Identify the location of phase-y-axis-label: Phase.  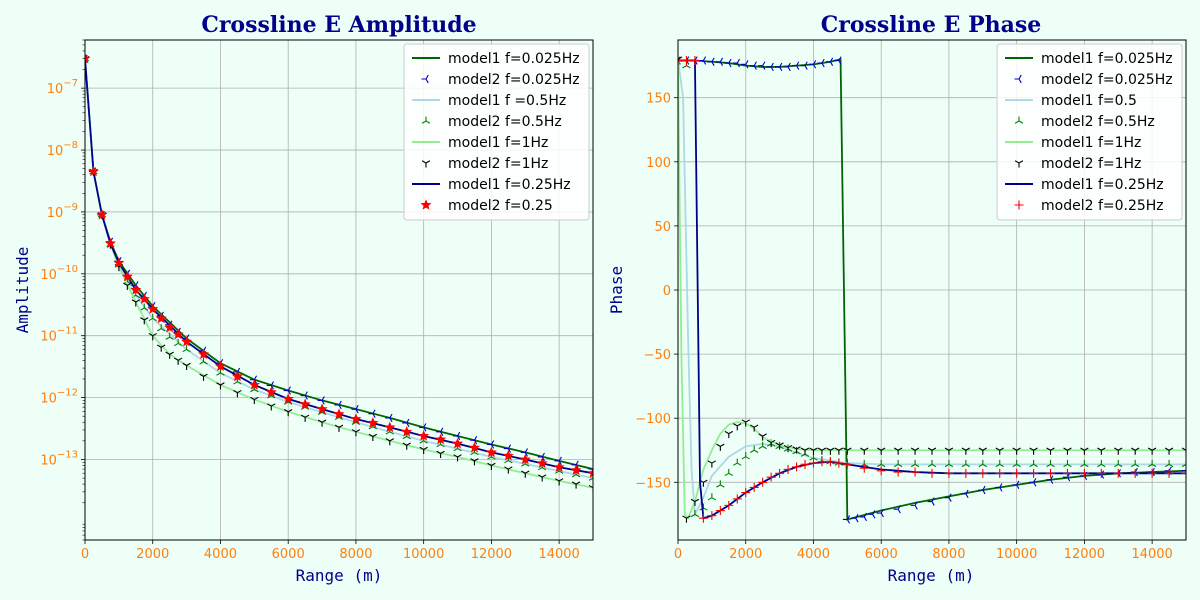
(616, 290).